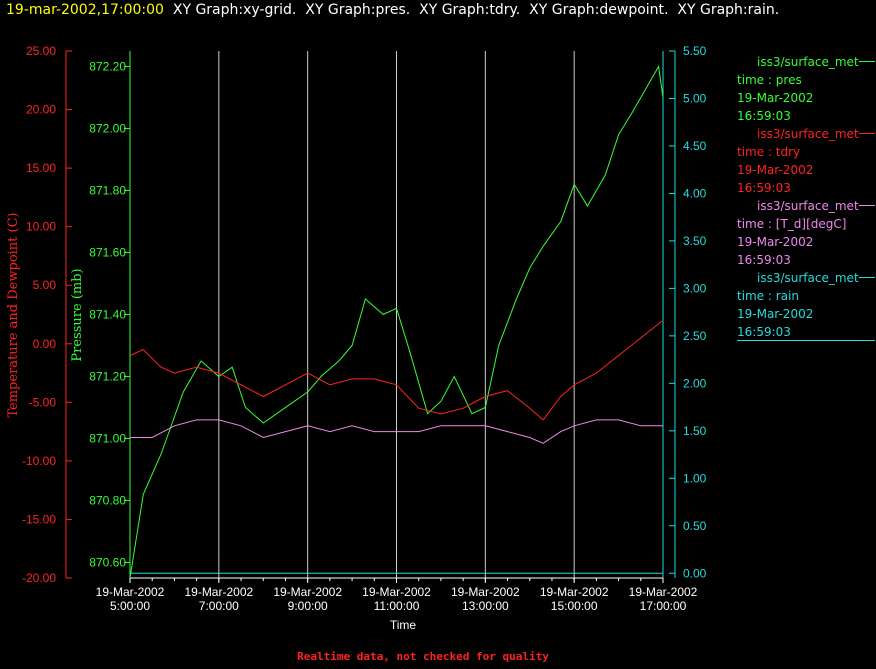 The height and width of the screenshot is (669, 876). What do you see at coordinates (695, 98) in the screenshot?
I see `rain-tick-label: 5.00` at bounding box center [695, 98].